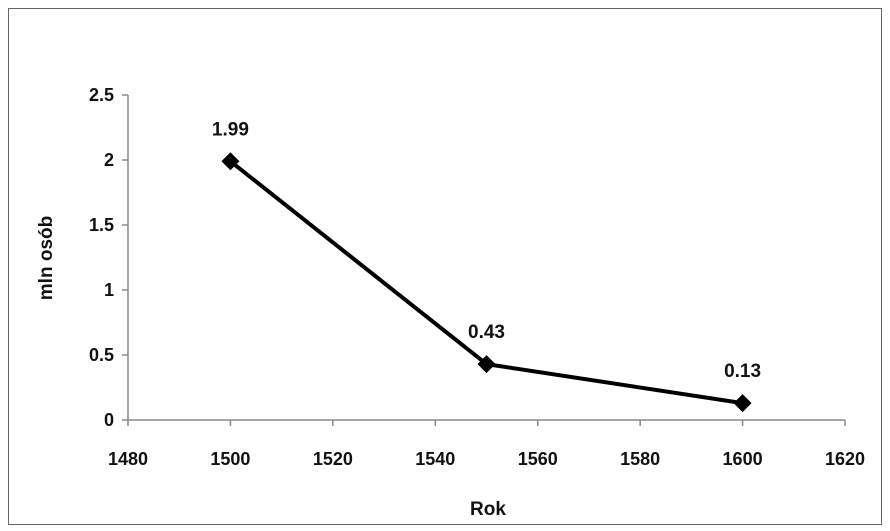 The image size is (890, 531). Describe the element at coordinates (742, 371) in the screenshot. I see `data-label: 0.13` at that location.